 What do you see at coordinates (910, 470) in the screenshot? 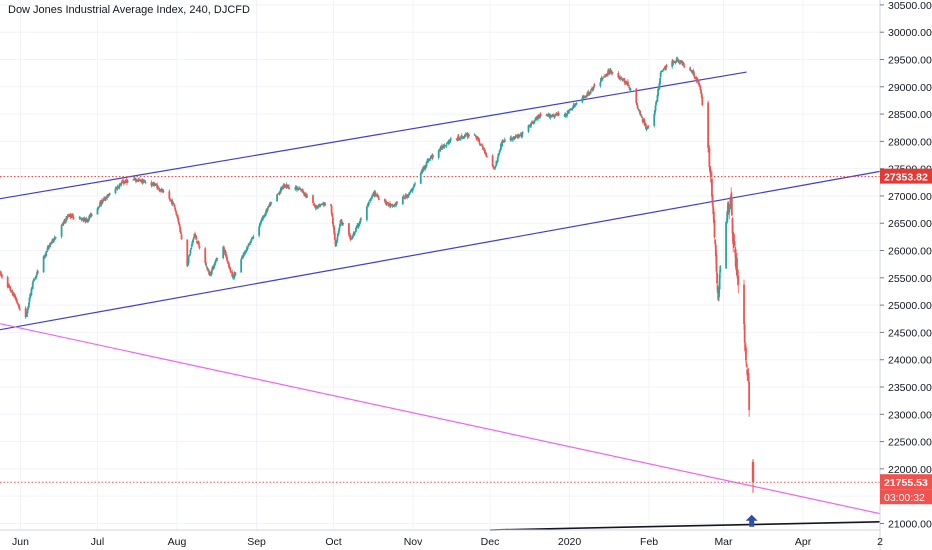
I see `y-tick-label: 22000.00` at bounding box center [910, 470].